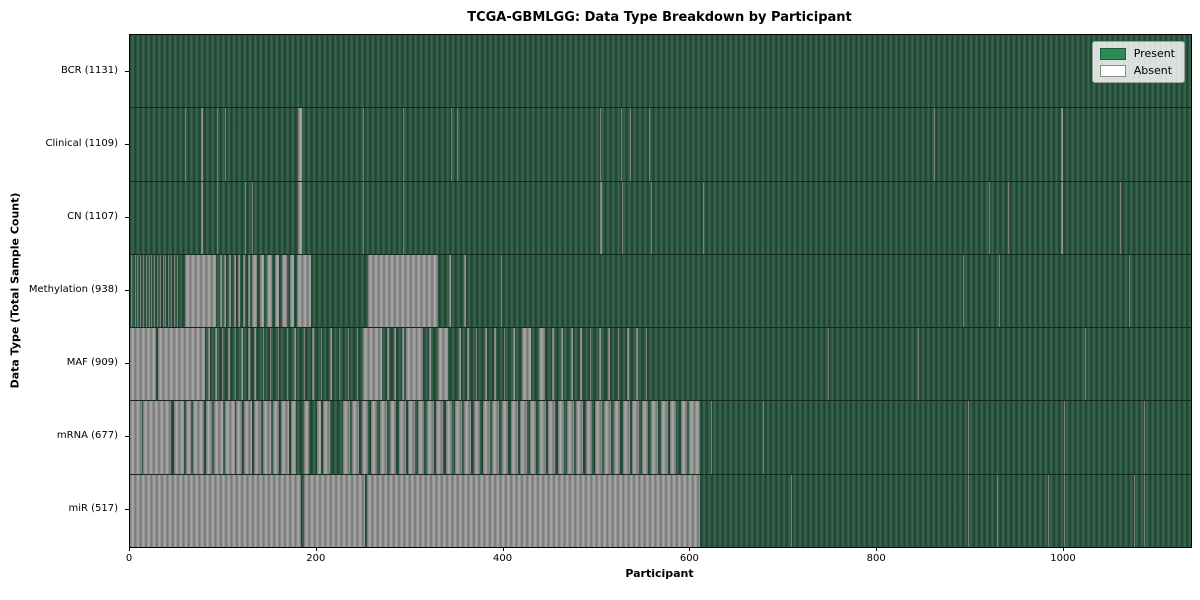 Image resolution: width=1200 pixels, height=600 pixels. What do you see at coordinates (503, 558) in the screenshot?
I see `x-tick-label-400: 400` at bounding box center [503, 558].